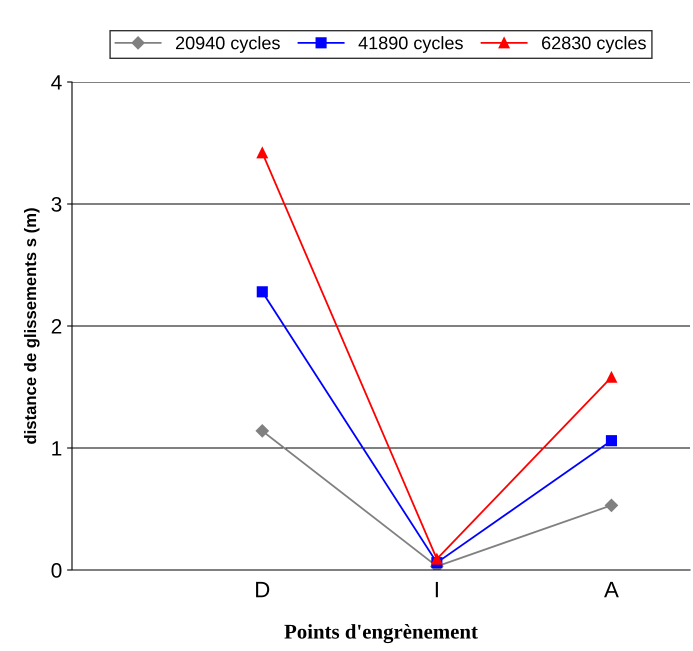  Describe the element at coordinates (410, 44) in the screenshot. I see `legend-label: 41890 cycles` at that location.